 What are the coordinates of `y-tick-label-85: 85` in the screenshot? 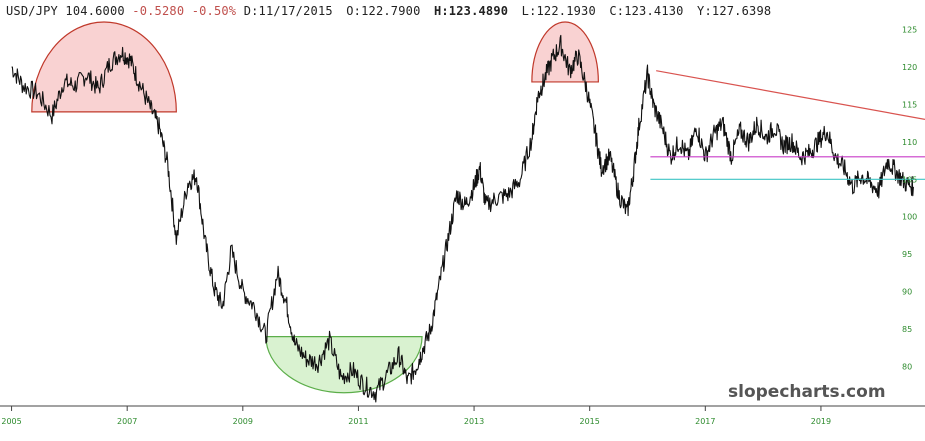 It's located at (907, 329).